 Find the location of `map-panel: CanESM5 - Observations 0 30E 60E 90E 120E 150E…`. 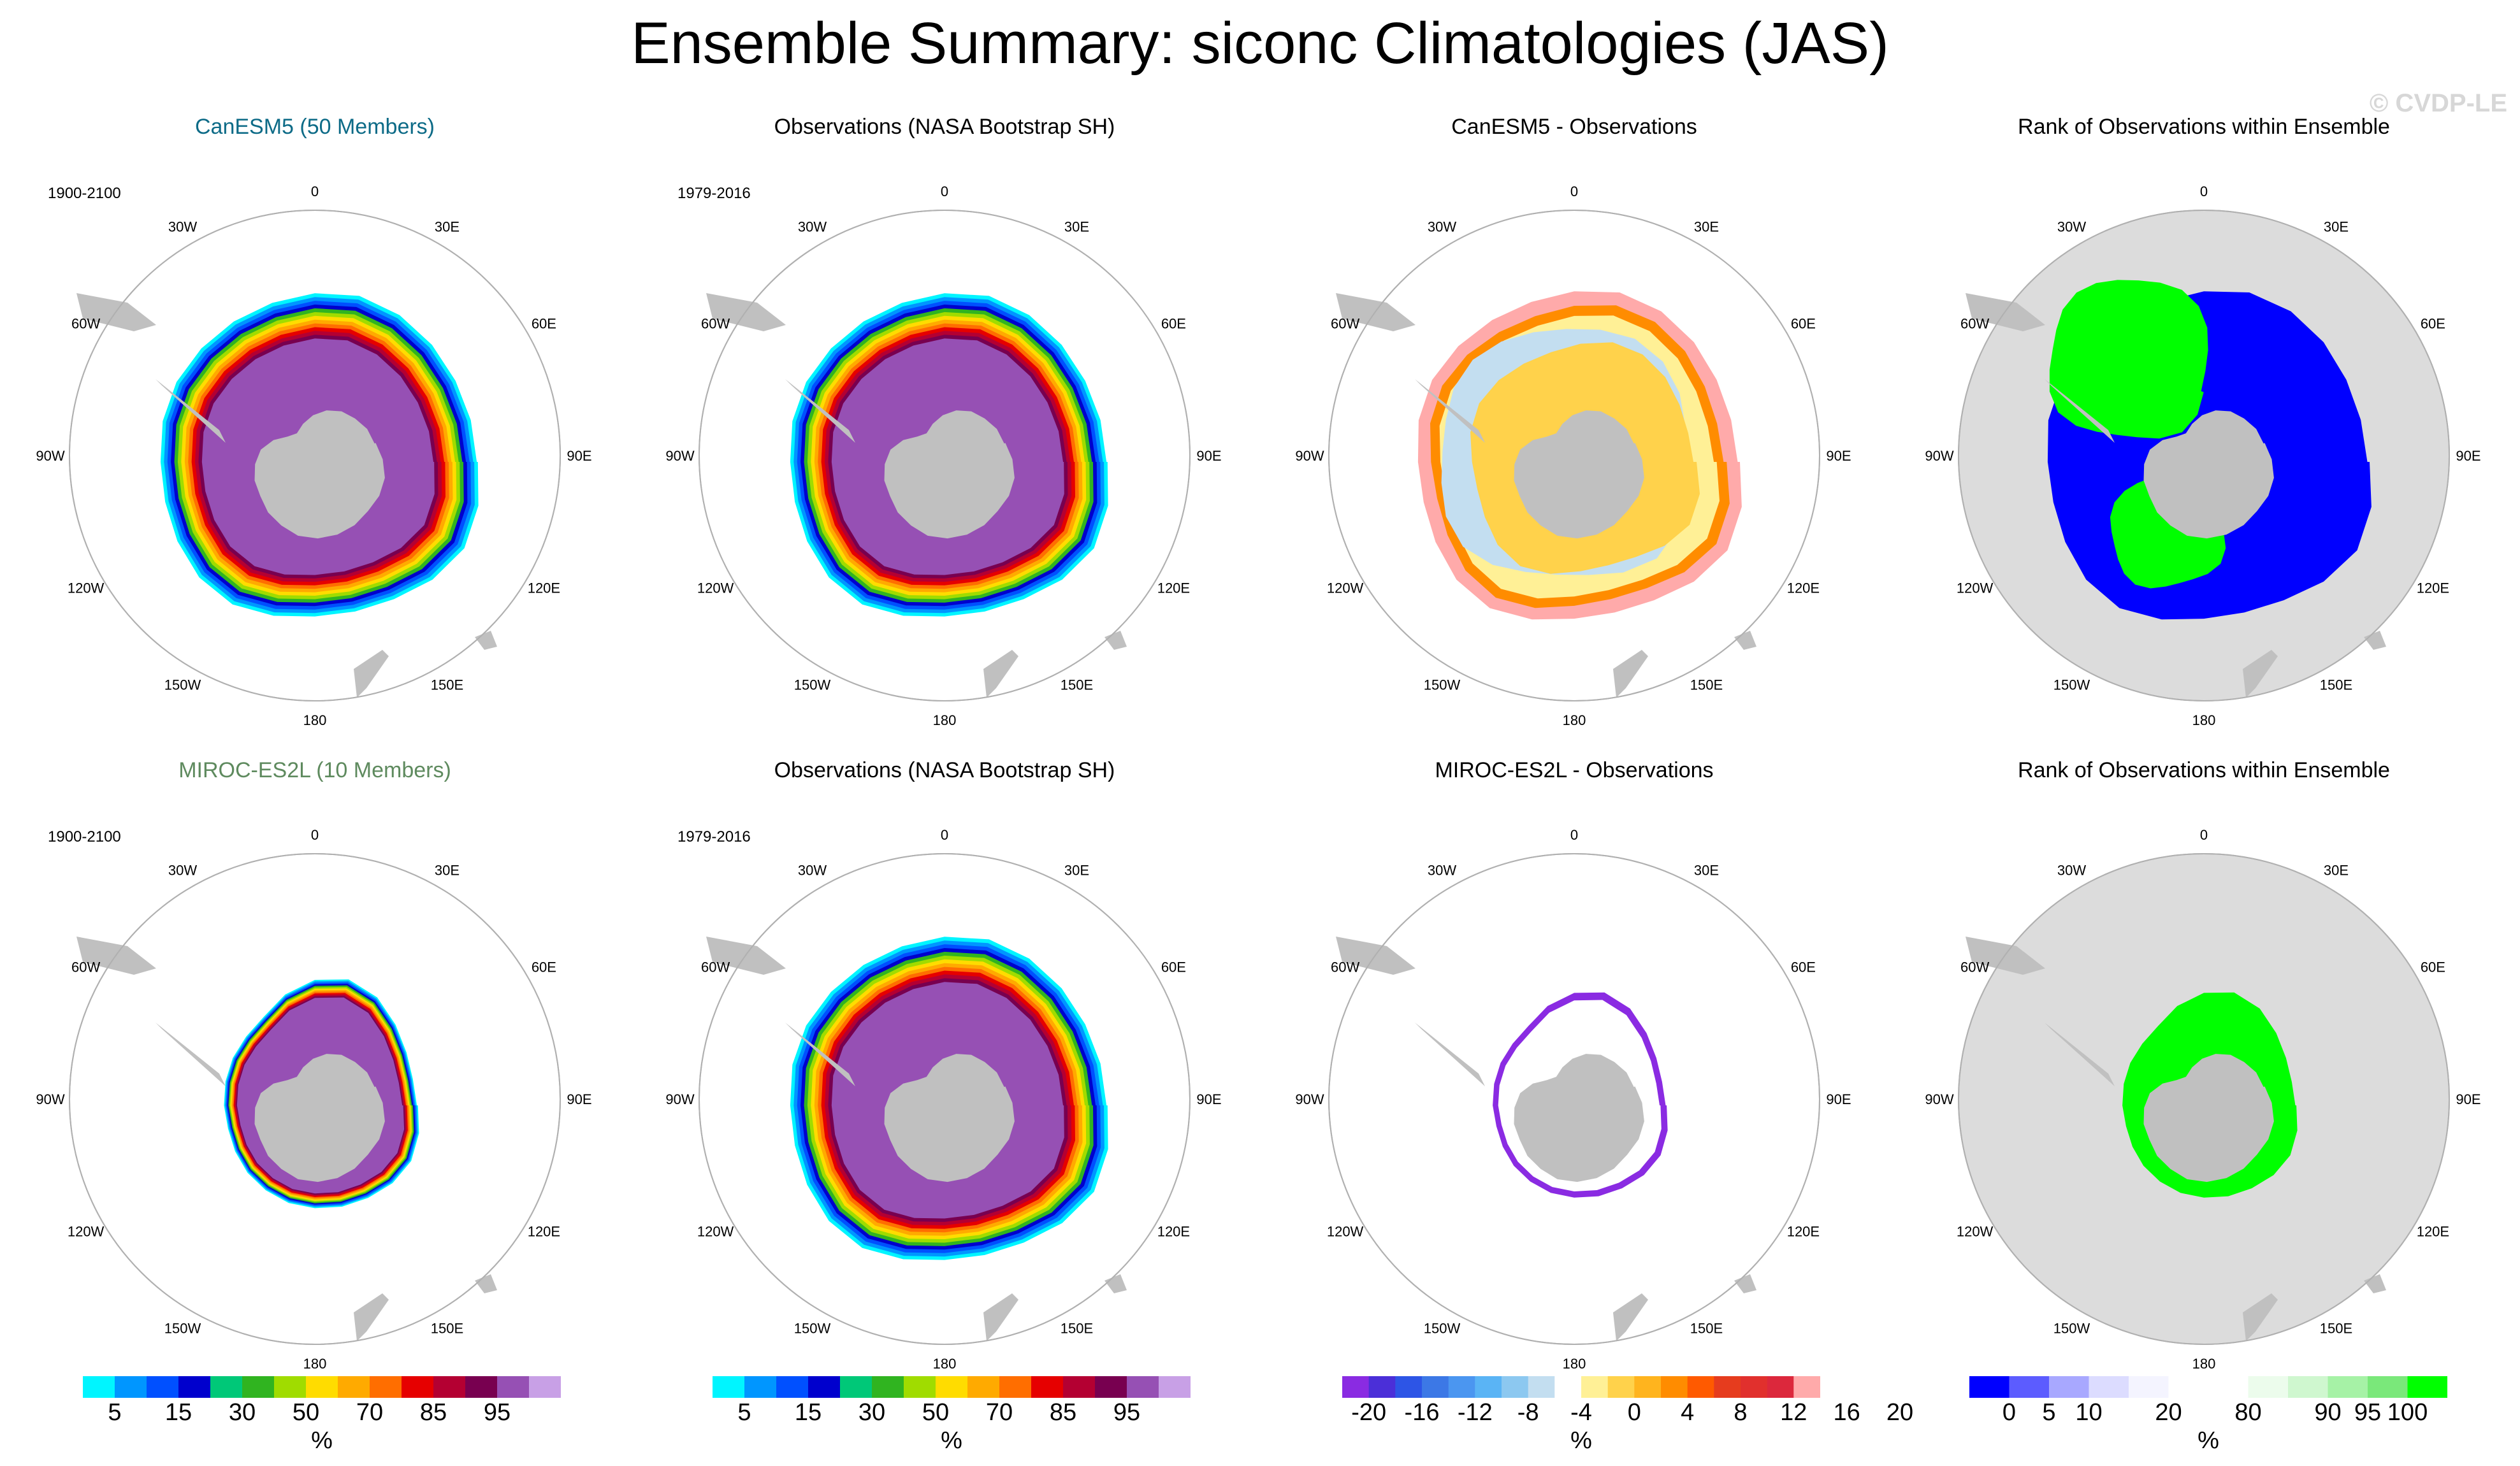

map-panel: CanESM5 - Observations 0 30E 60E 90E 120E 150E… is located at coordinates (1574, 437).